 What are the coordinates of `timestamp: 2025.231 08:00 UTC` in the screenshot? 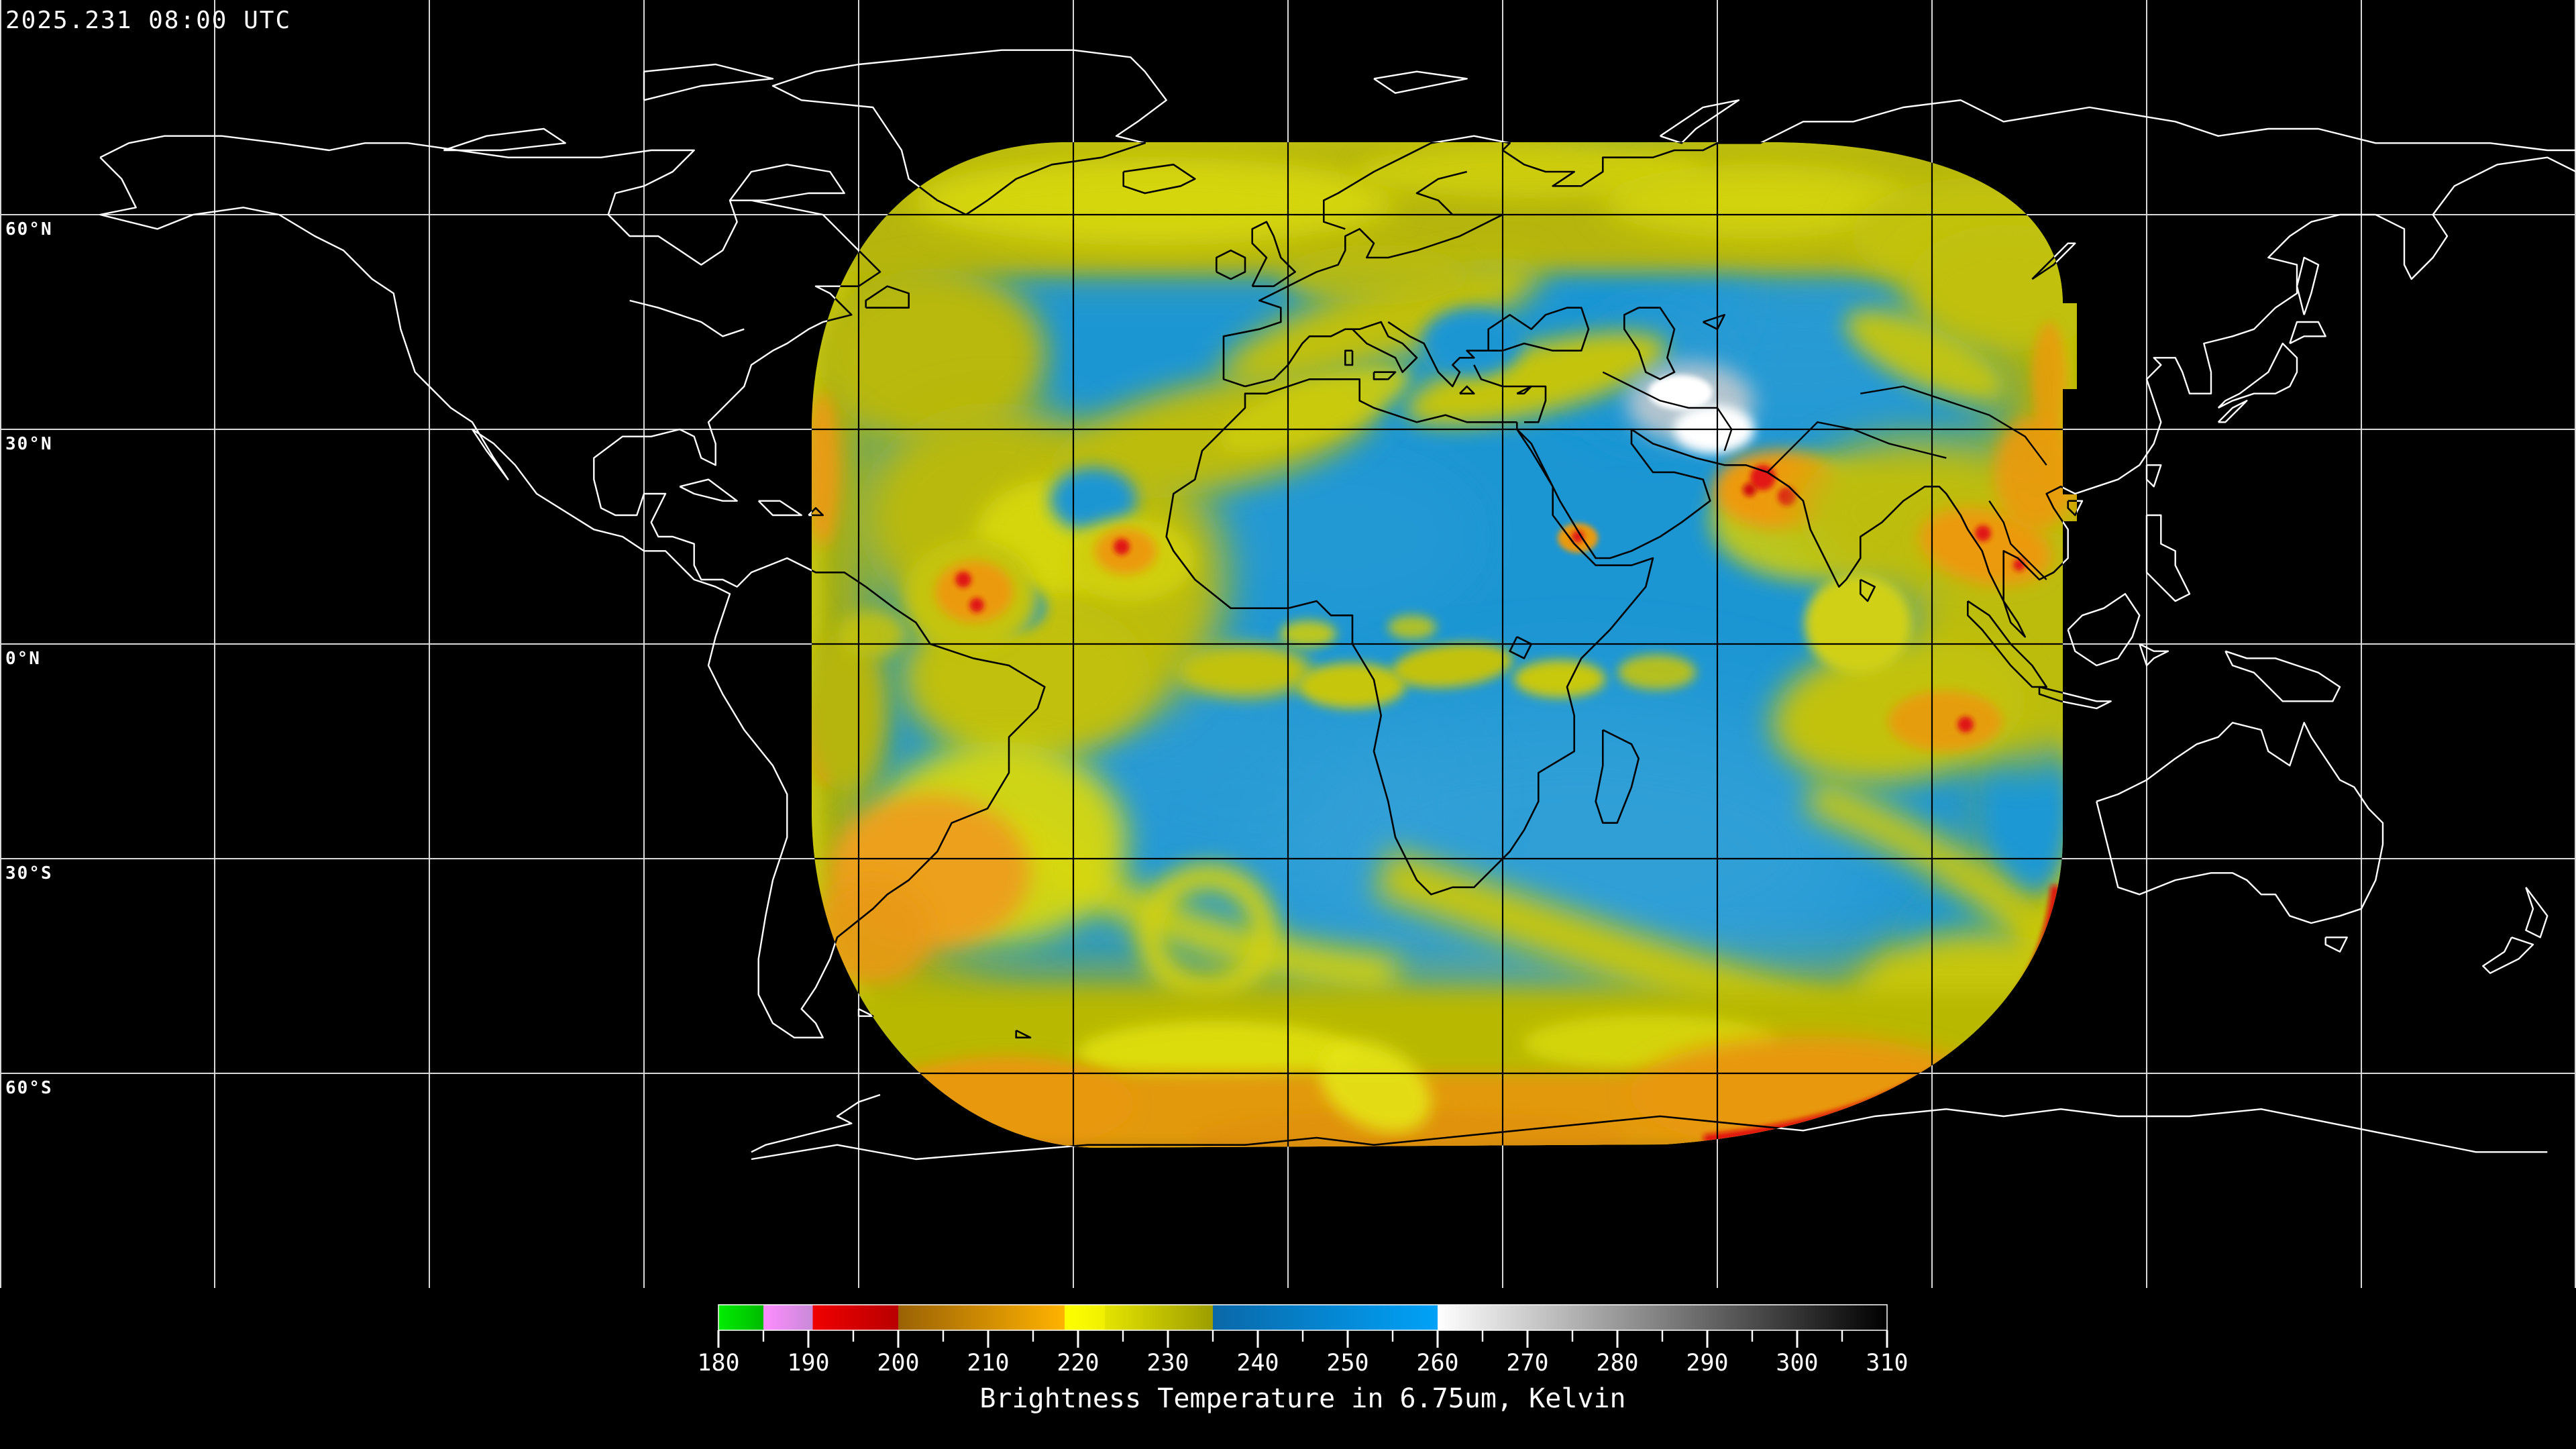 It's located at (148, 20).